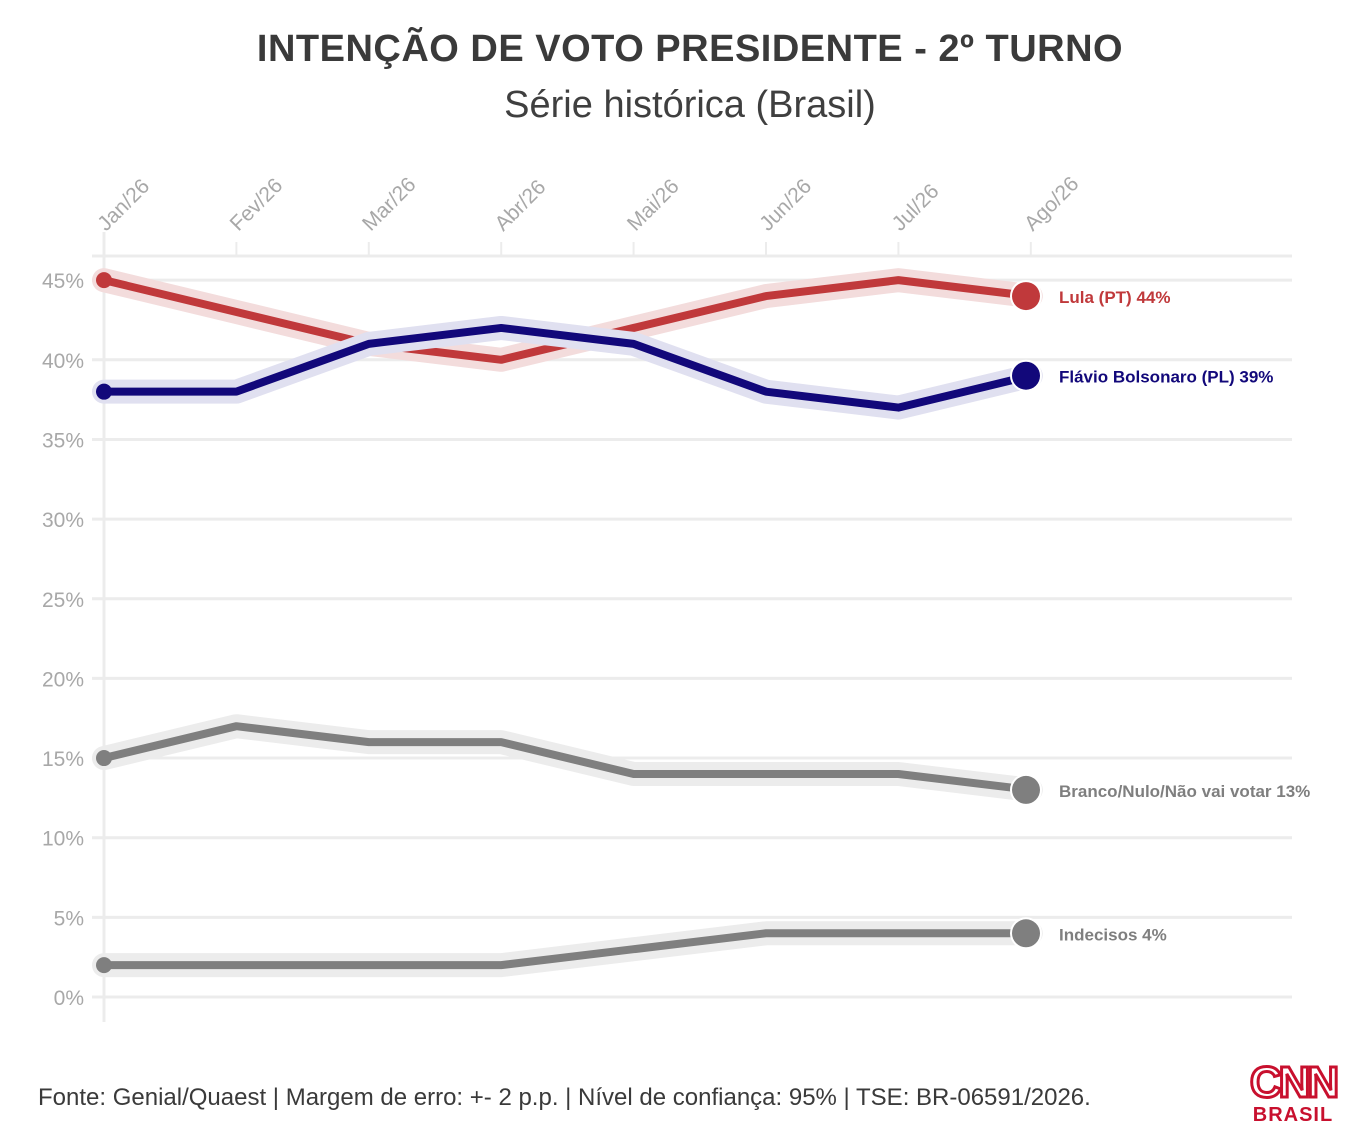  I want to click on y-tick-label: 45%, so click(63, 281).